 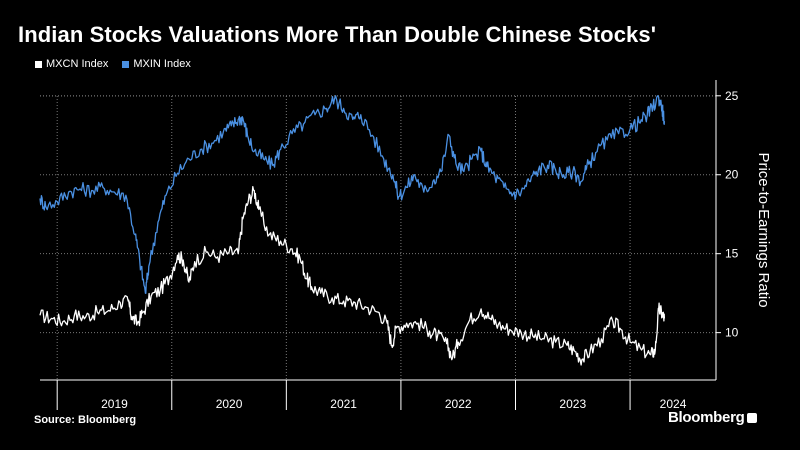 What do you see at coordinates (732, 254) in the screenshot?
I see `y-tick-label-15: 15` at bounding box center [732, 254].